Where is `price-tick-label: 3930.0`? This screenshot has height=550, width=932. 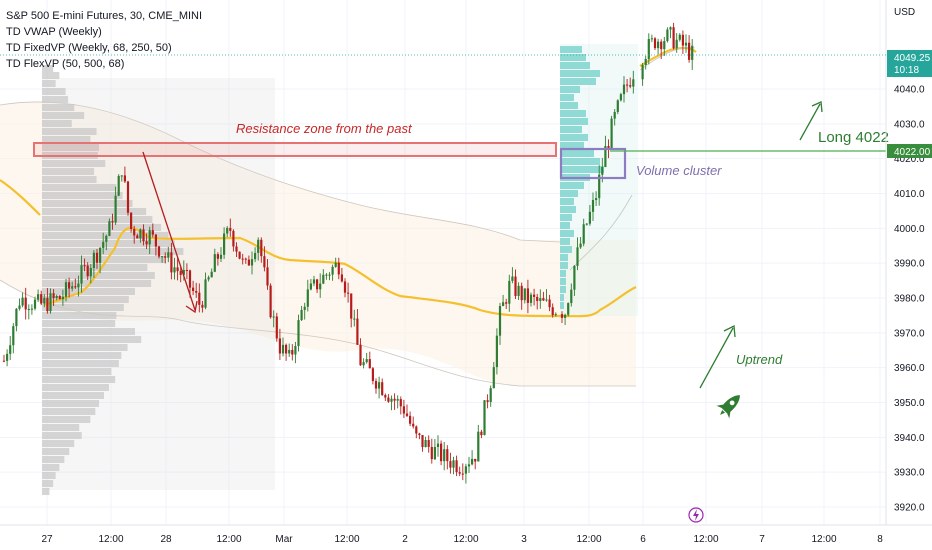
price-tick-label: 3930.0 is located at coordinates (909, 473).